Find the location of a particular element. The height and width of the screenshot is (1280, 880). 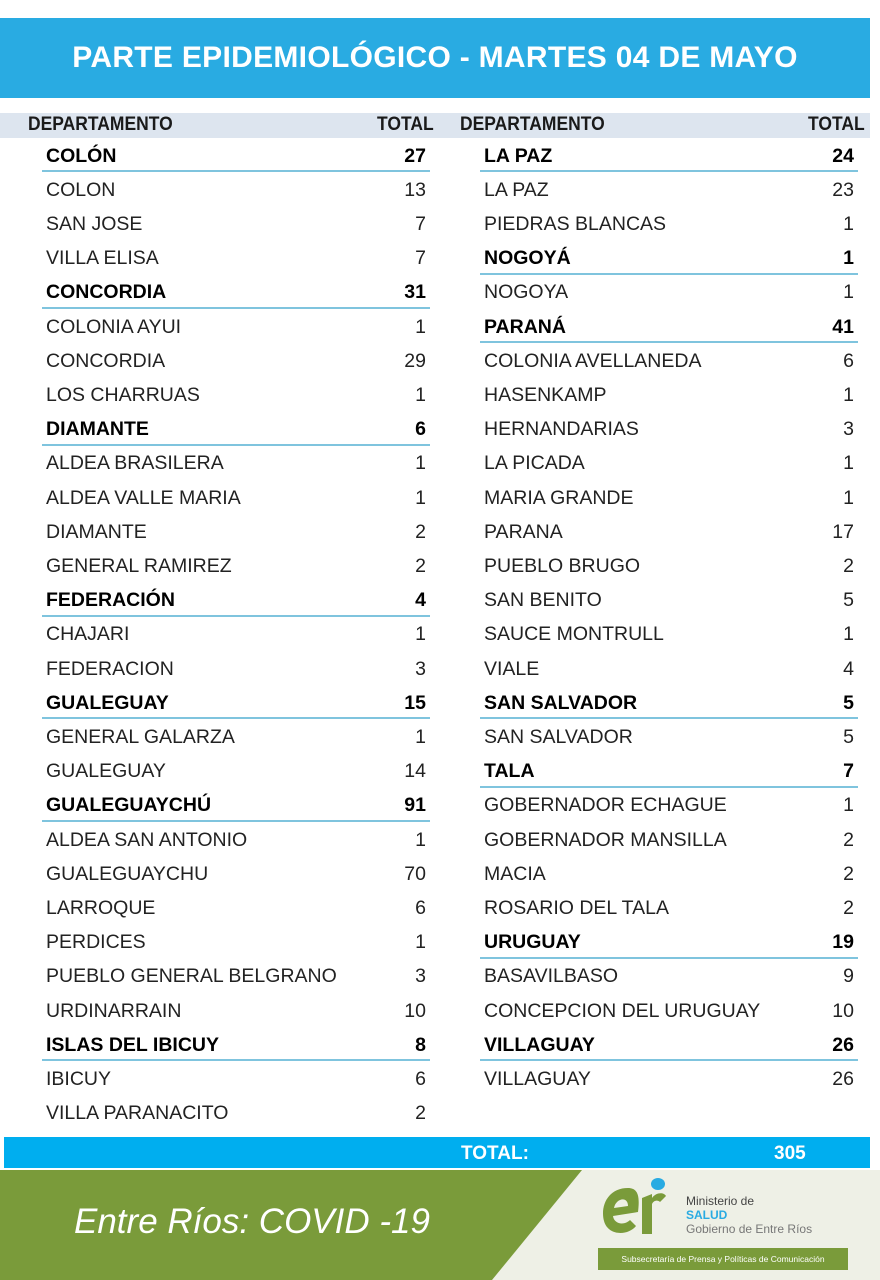

ministry-line1: Ministerio de is located at coordinates (720, 1201).